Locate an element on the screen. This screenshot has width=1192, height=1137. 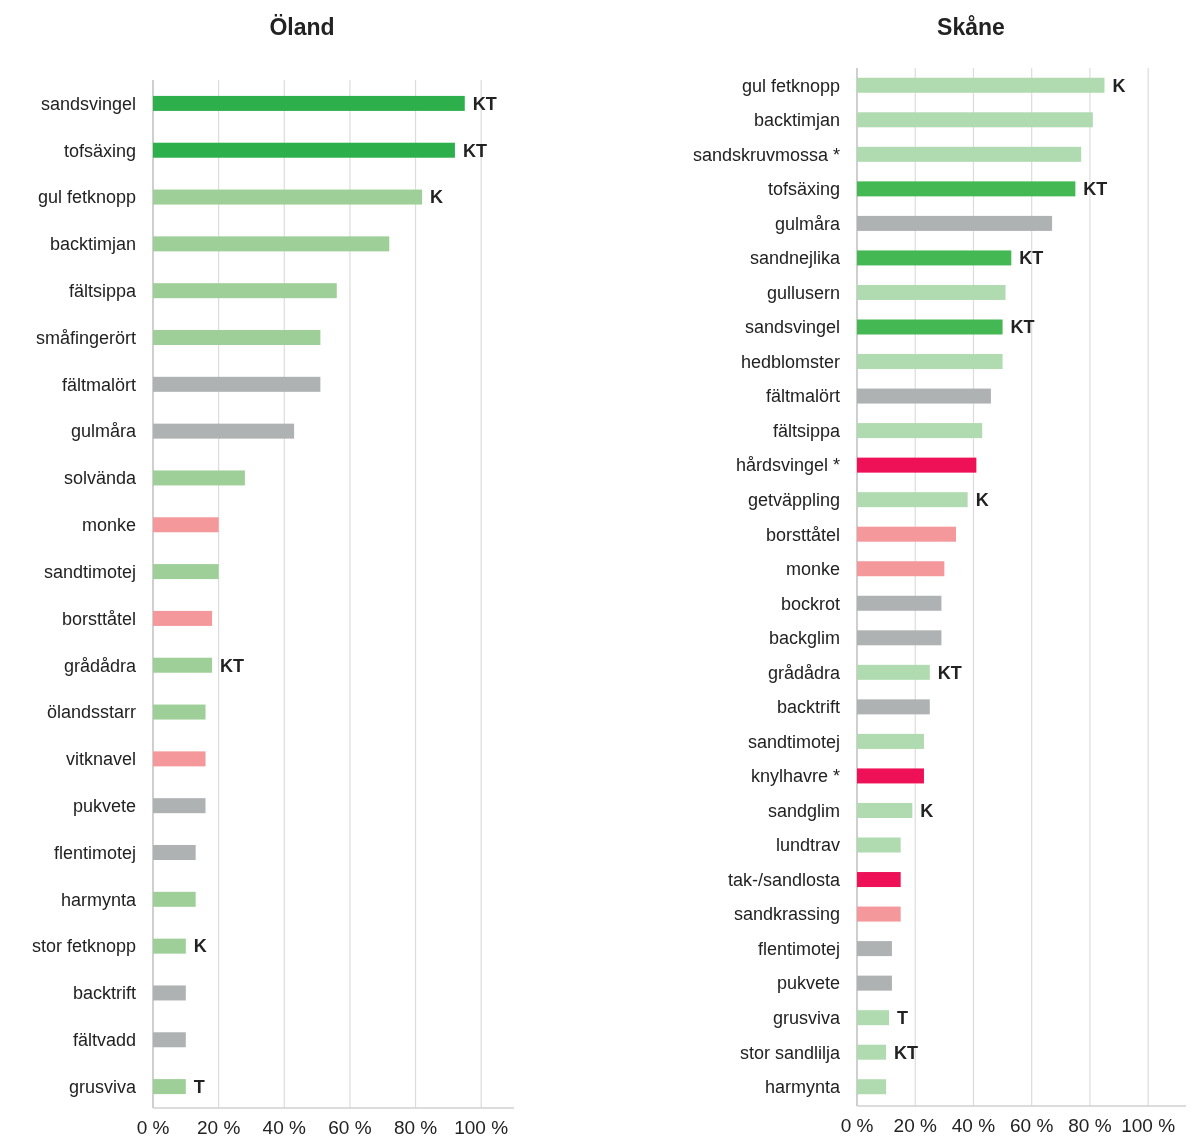
x-tick-label: 60 % is located at coordinates (350, 1127).